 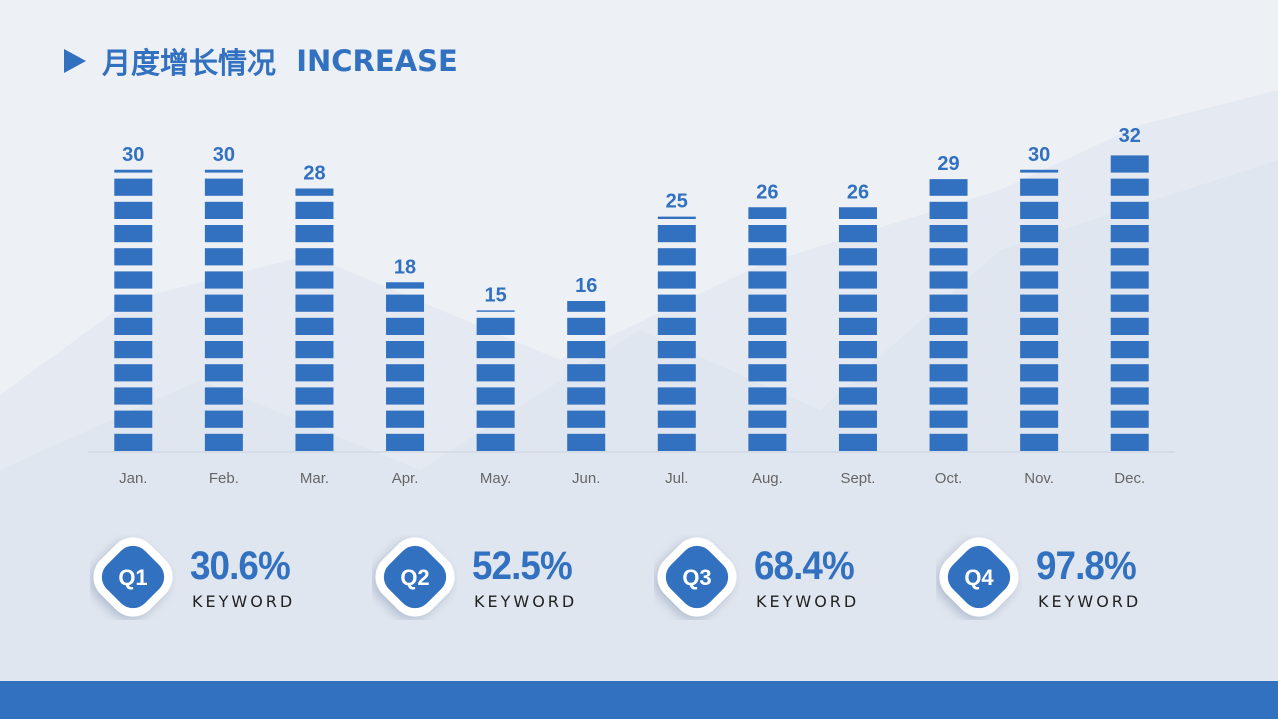 What do you see at coordinates (949, 478) in the screenshot?
I see `x-tick-label-9: Oct.` at bounding box center [949, 478].